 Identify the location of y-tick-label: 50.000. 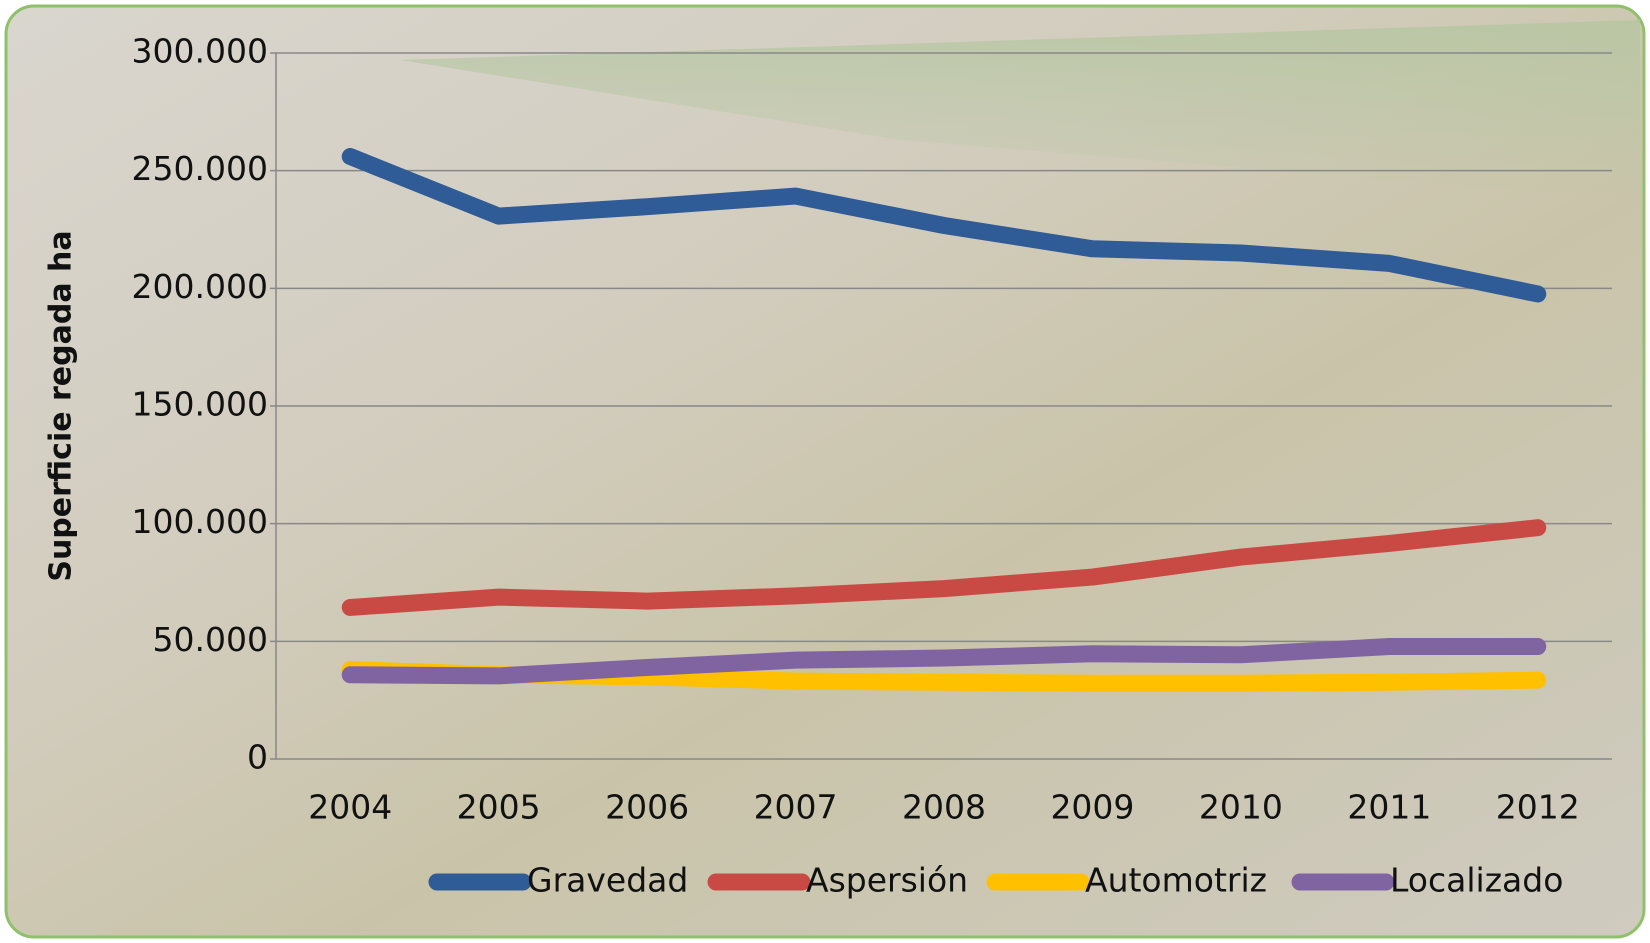
(210, 639).